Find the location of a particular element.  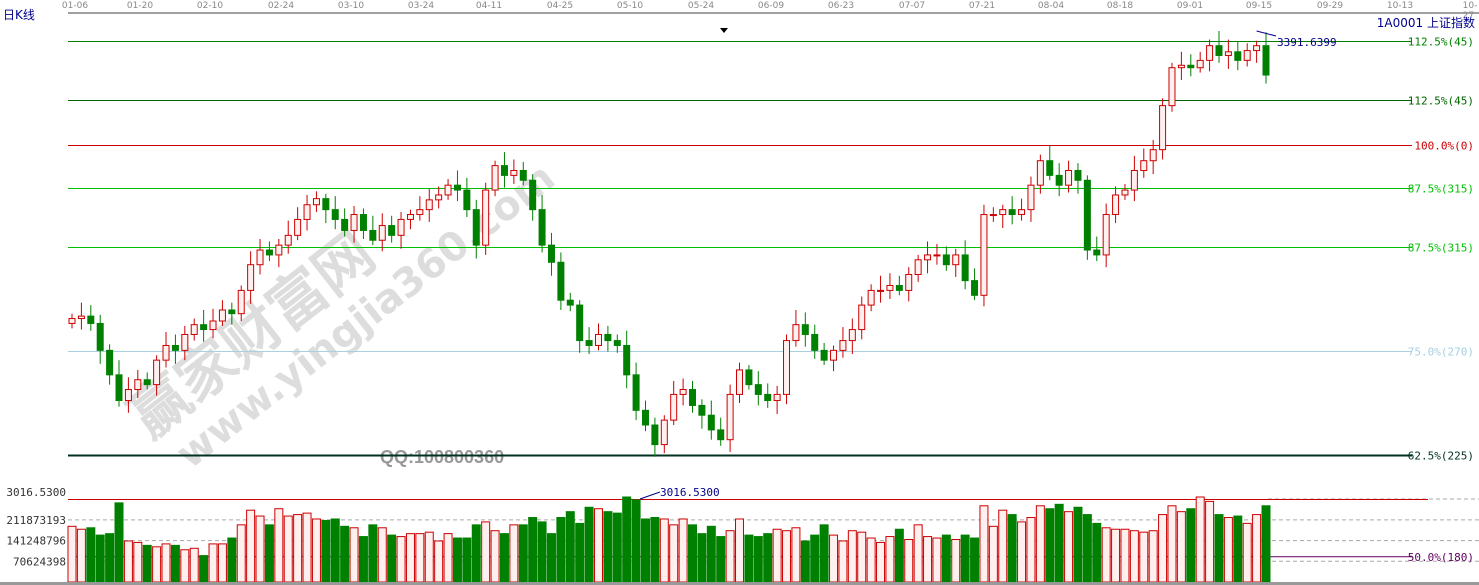

date-tick-label: 05-10 is located at coordinates (630, 6).